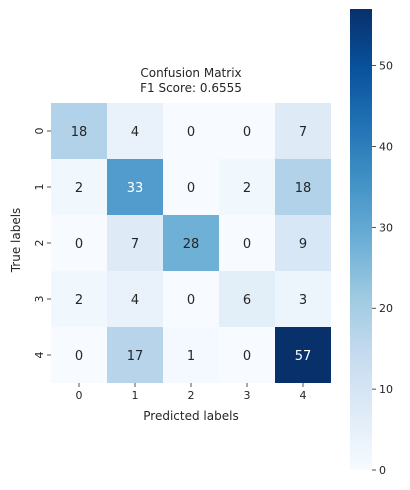 This screenshot has width=410, height=490. I want to click on cell-value-4-0: 0, so click(79, 356).